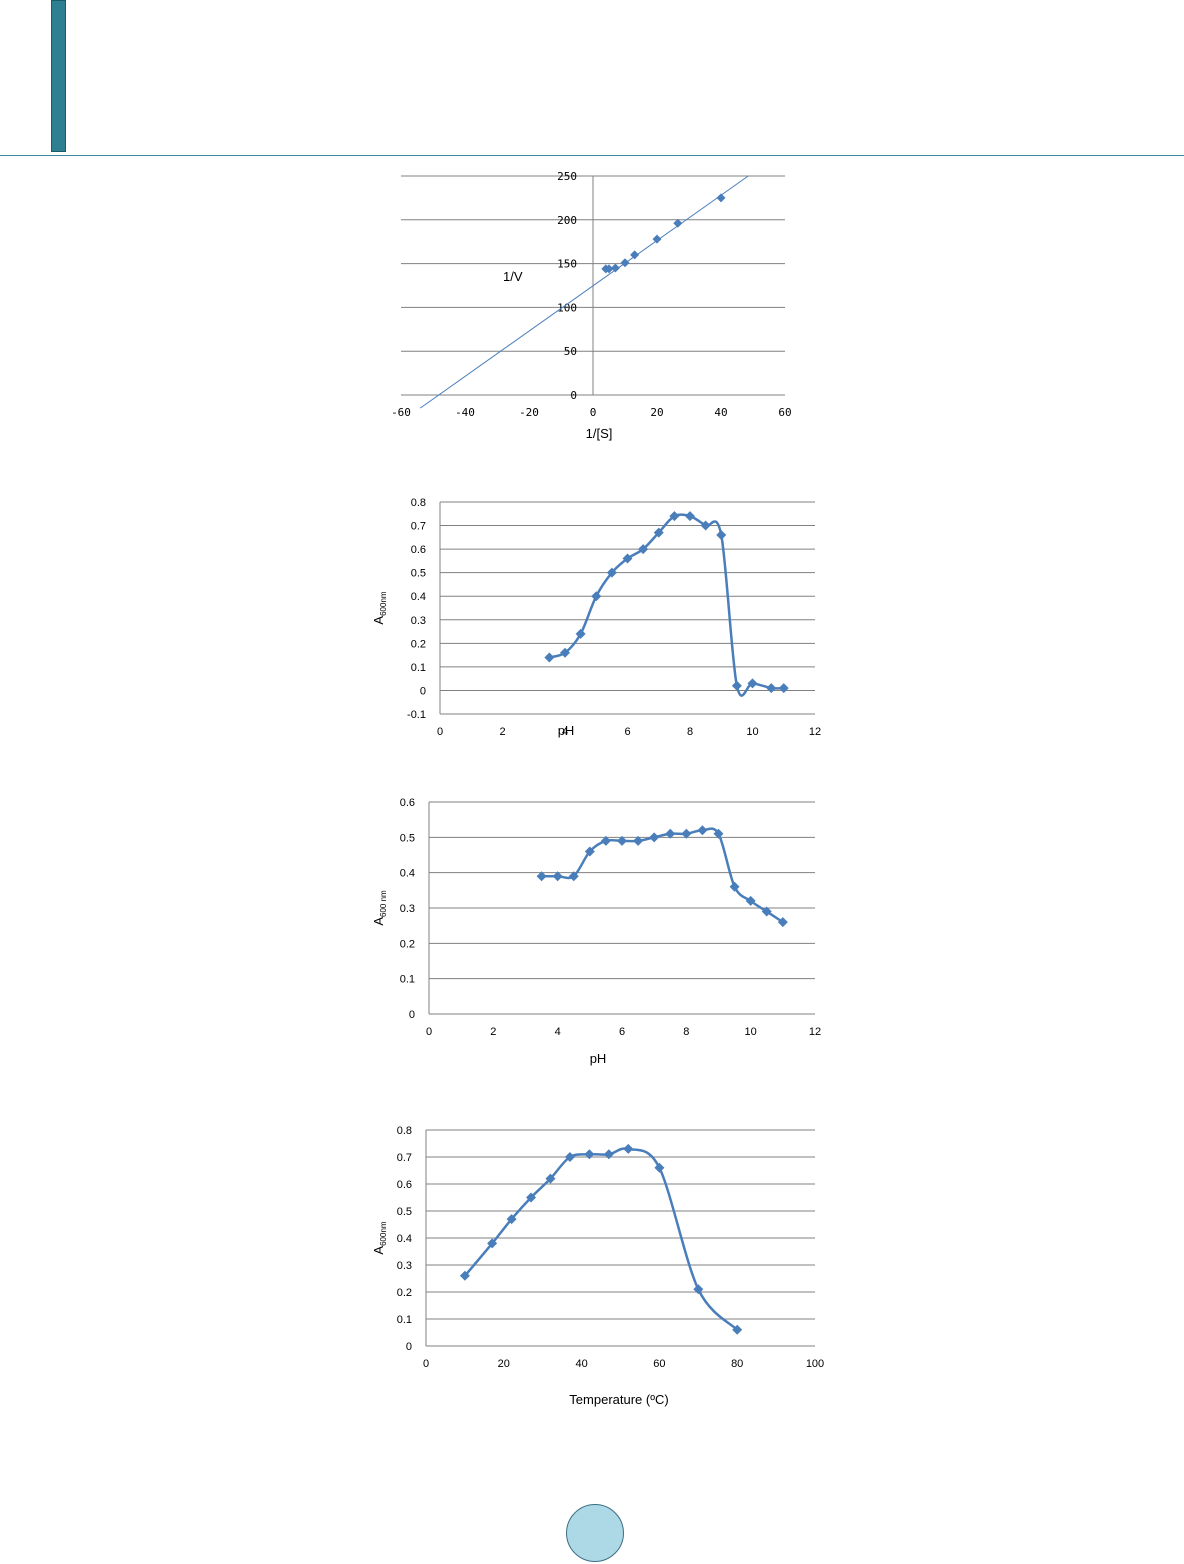  Describe the element at coordinates (623, 1364) in the screenshot. I see `x-tick-labels: 0 20 40 60 80 100` at that location.